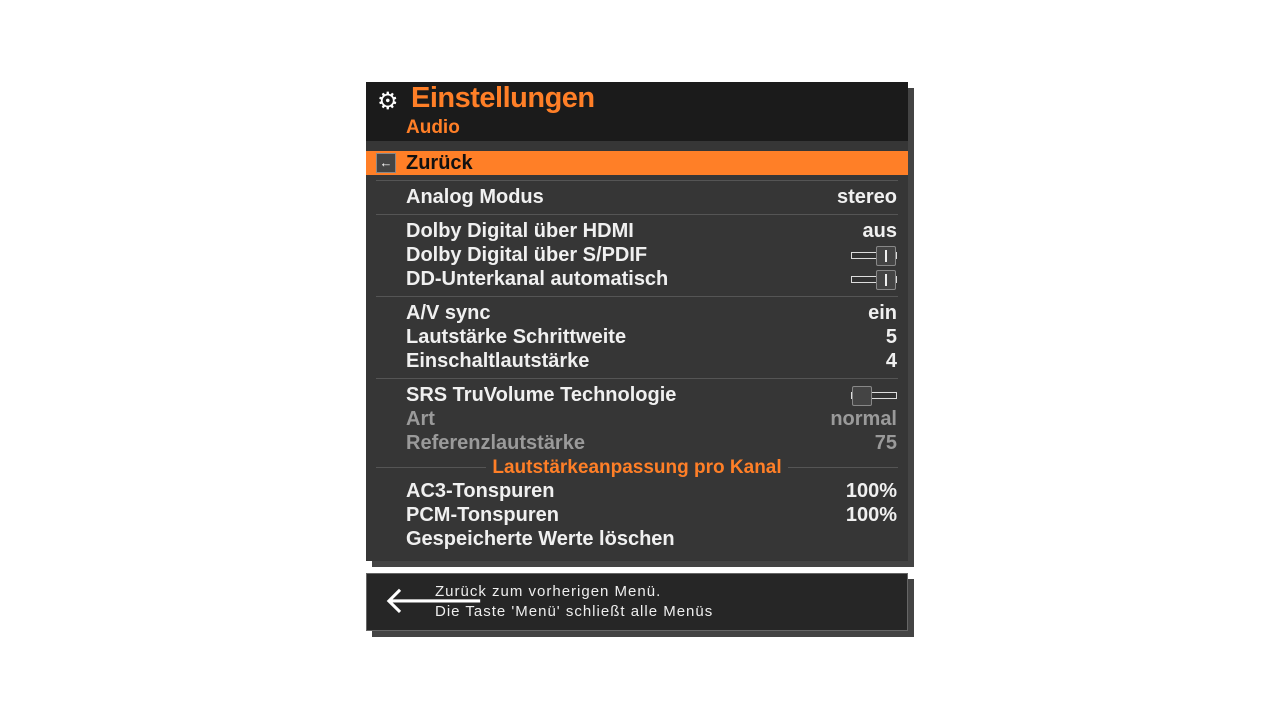 Image resolution: width=1280 pixels, height=720 pixels. I want to click on menu-item-label: Referenzlautstärke, so click(495, 443).